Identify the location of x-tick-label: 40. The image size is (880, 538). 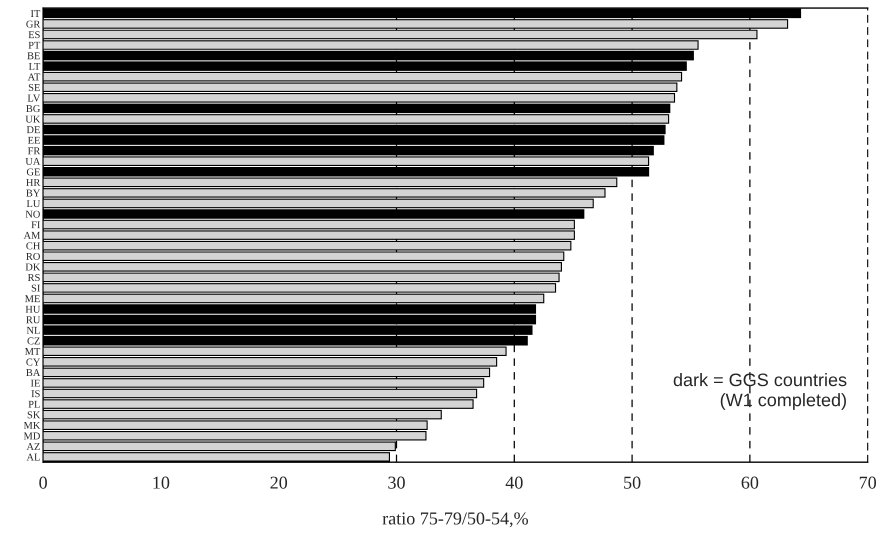
(514, 482).